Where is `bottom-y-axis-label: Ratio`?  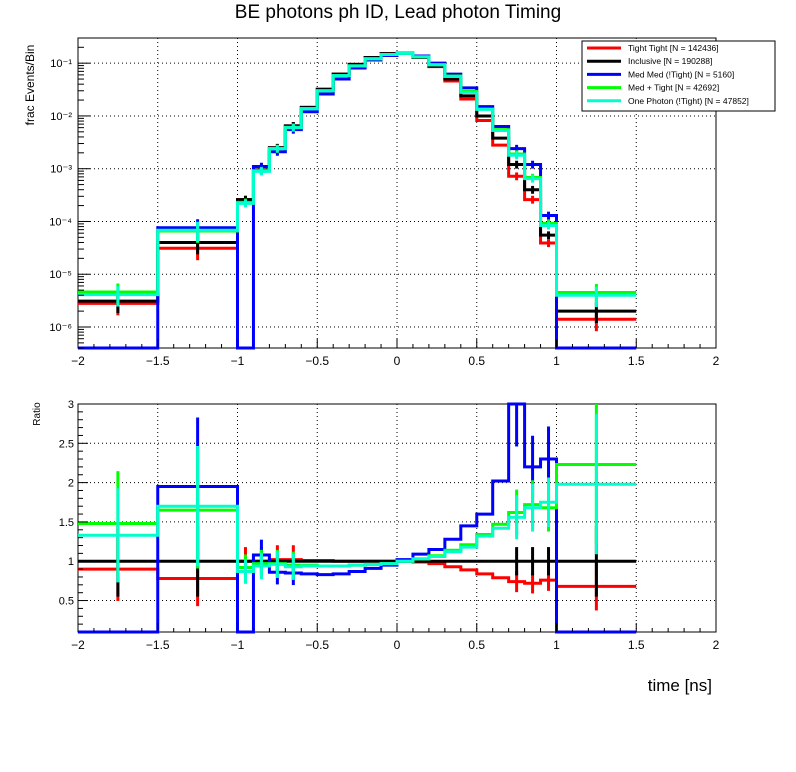
bottom-y-axis-label: Ratio is located at coordinates (37, 414).